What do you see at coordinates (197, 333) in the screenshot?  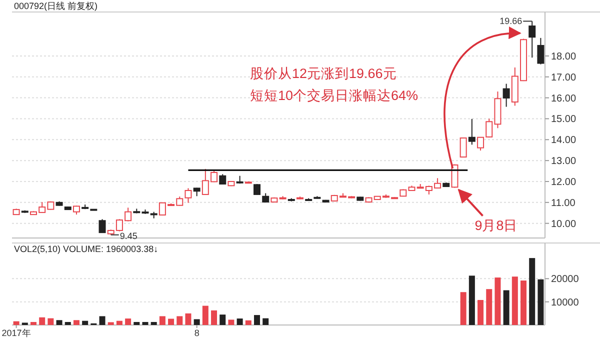 I see `x-tick-label: 8` at bounding box center [197, 333].